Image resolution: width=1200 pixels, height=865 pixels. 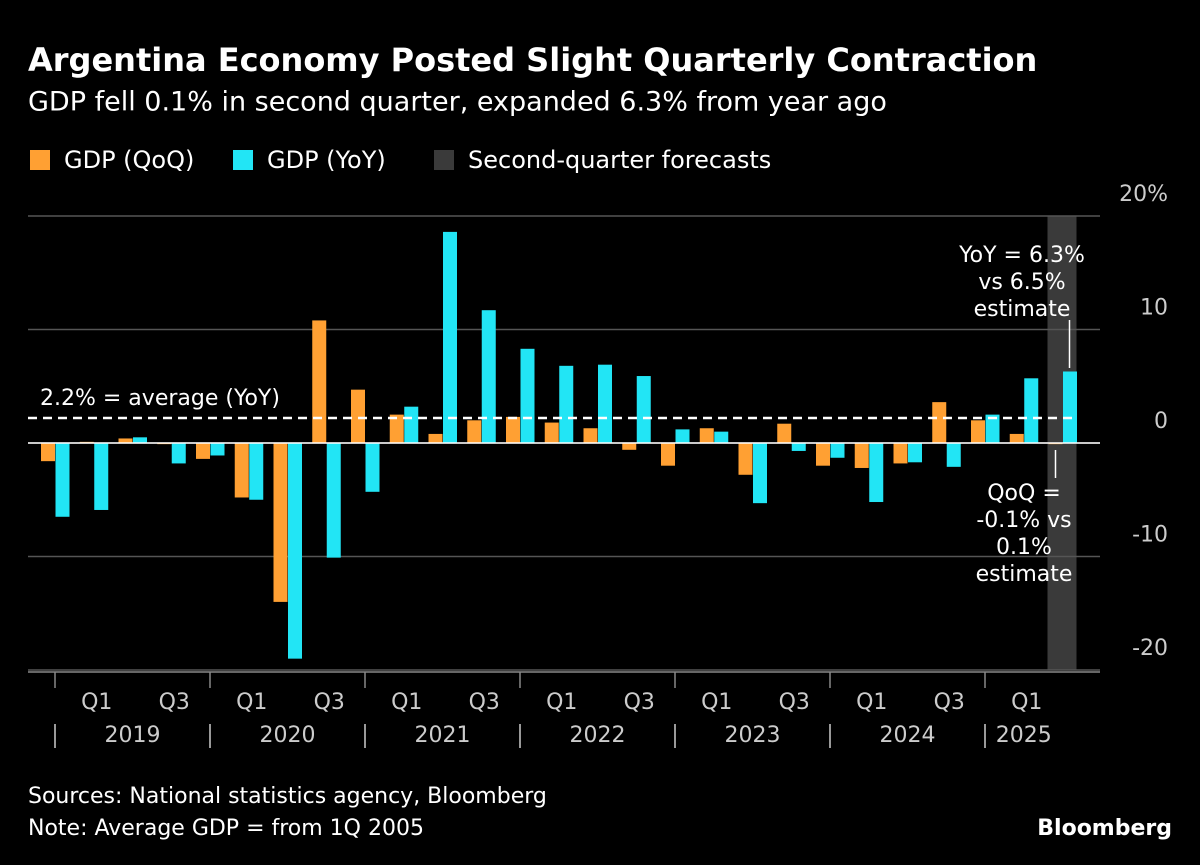 I want to click on year-label: 2019, so click(x=133, y=735).